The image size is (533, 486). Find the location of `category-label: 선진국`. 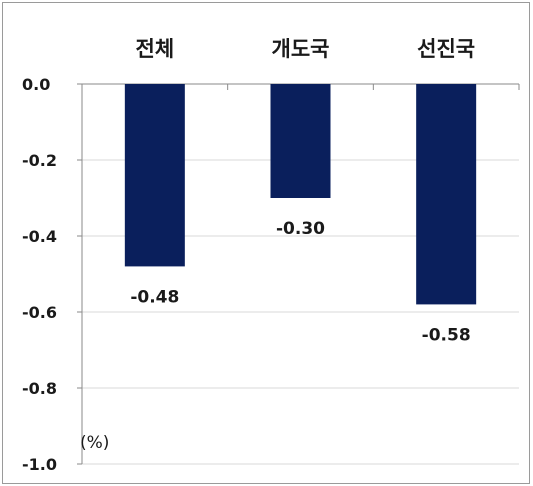

category-label: 선진국 is located at coordinates (446, 49).